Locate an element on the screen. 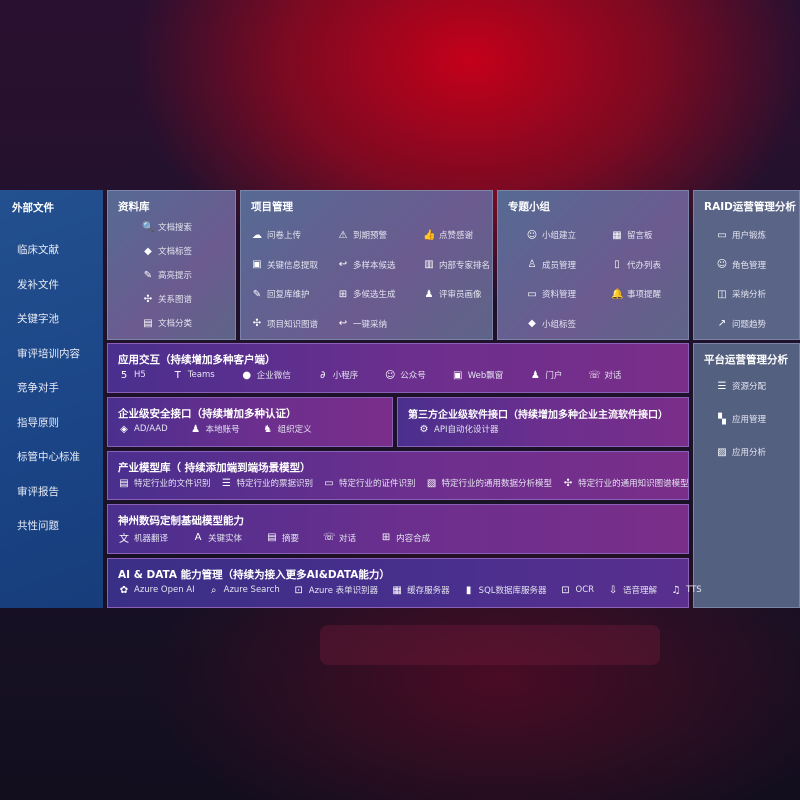 Image resolution: width=800 pixels, height=800 pixels. feature-item: ♙ 成员管理 is located at coordinates (551, 265).